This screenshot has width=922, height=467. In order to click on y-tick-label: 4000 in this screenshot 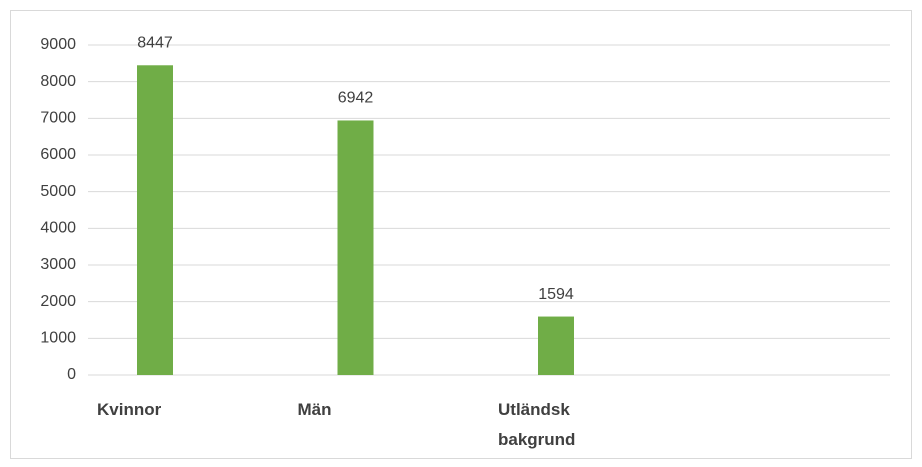, I will do `click(58, 228)`.